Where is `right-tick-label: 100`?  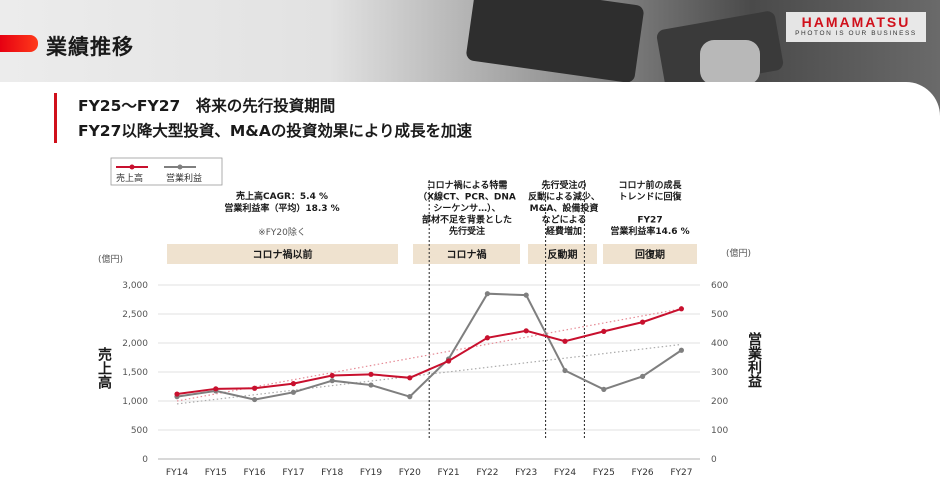
right-tick-label: 100 is located at coordinates (719, 431).